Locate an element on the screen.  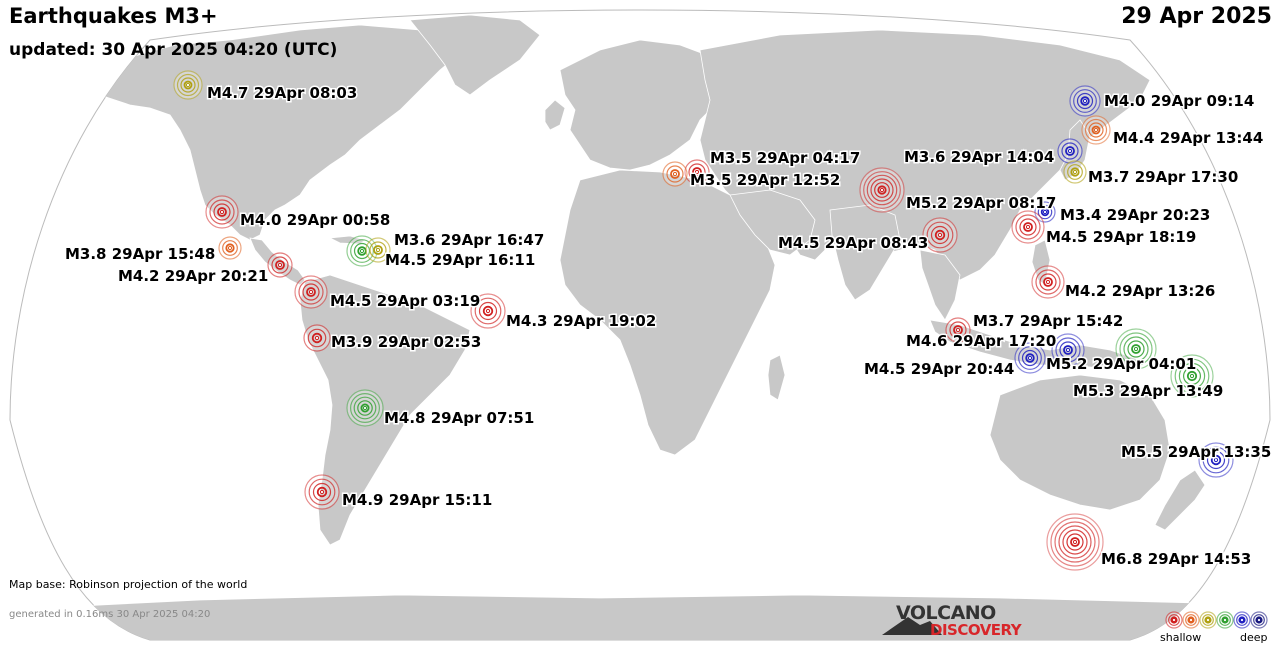
earthquake-label: M5.5 29Apr 13:35 is located at coordinates (1196, 452).